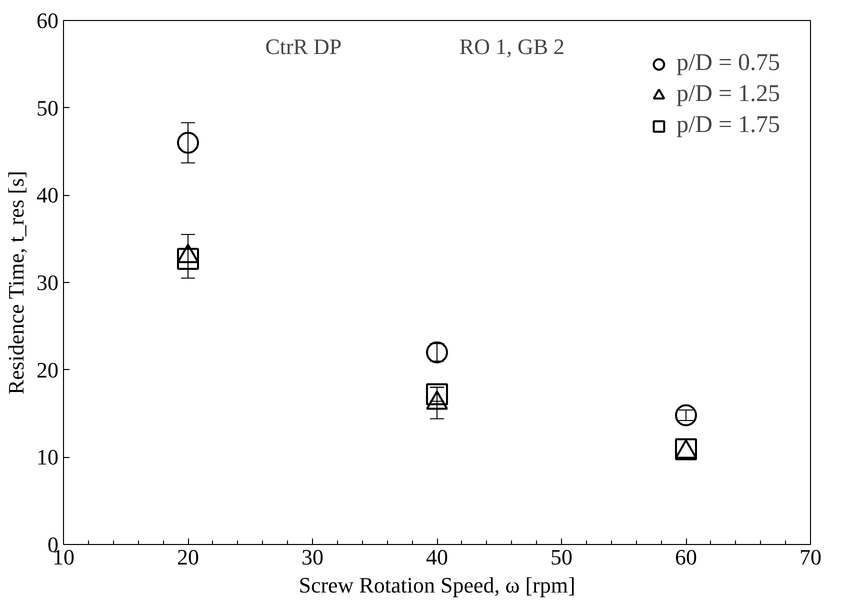  I want to click on legend-label: p/D = 1.75, so click(728, 125).